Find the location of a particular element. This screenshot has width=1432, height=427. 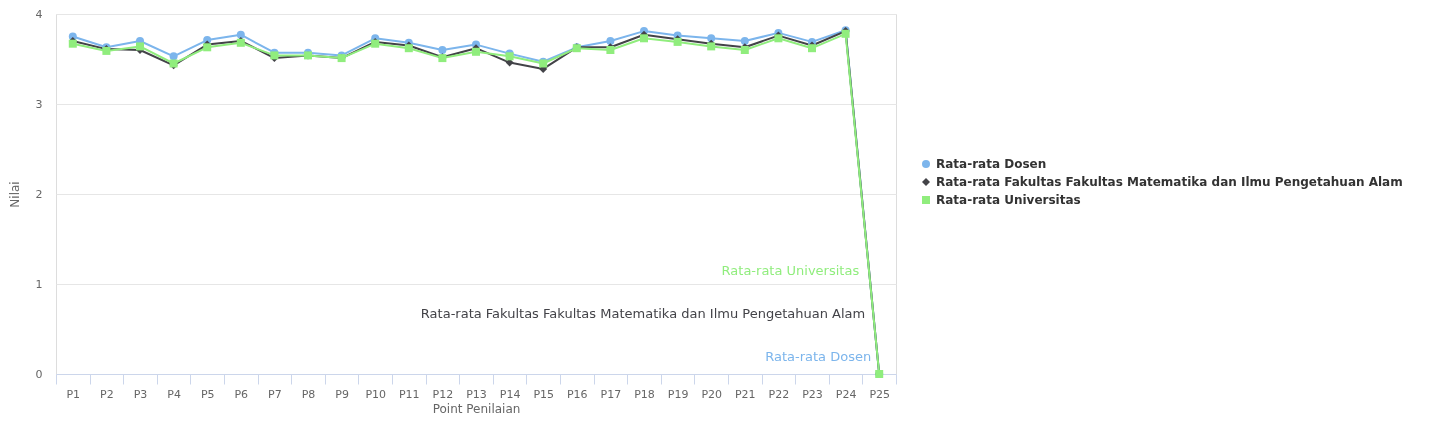

y-tick-label: 4 is located at coordinates (39, 14).